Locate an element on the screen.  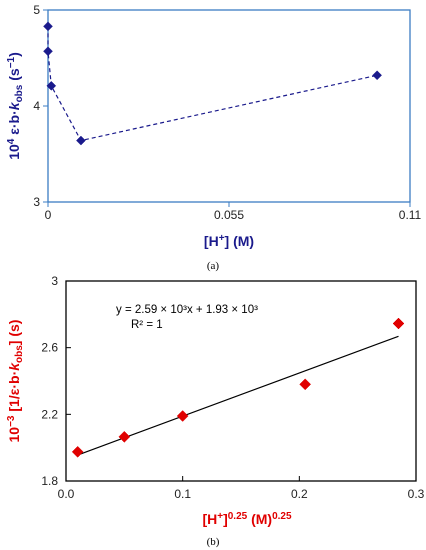
chart-a-y-tick-label: 5 is located at coordinates (36, 10).